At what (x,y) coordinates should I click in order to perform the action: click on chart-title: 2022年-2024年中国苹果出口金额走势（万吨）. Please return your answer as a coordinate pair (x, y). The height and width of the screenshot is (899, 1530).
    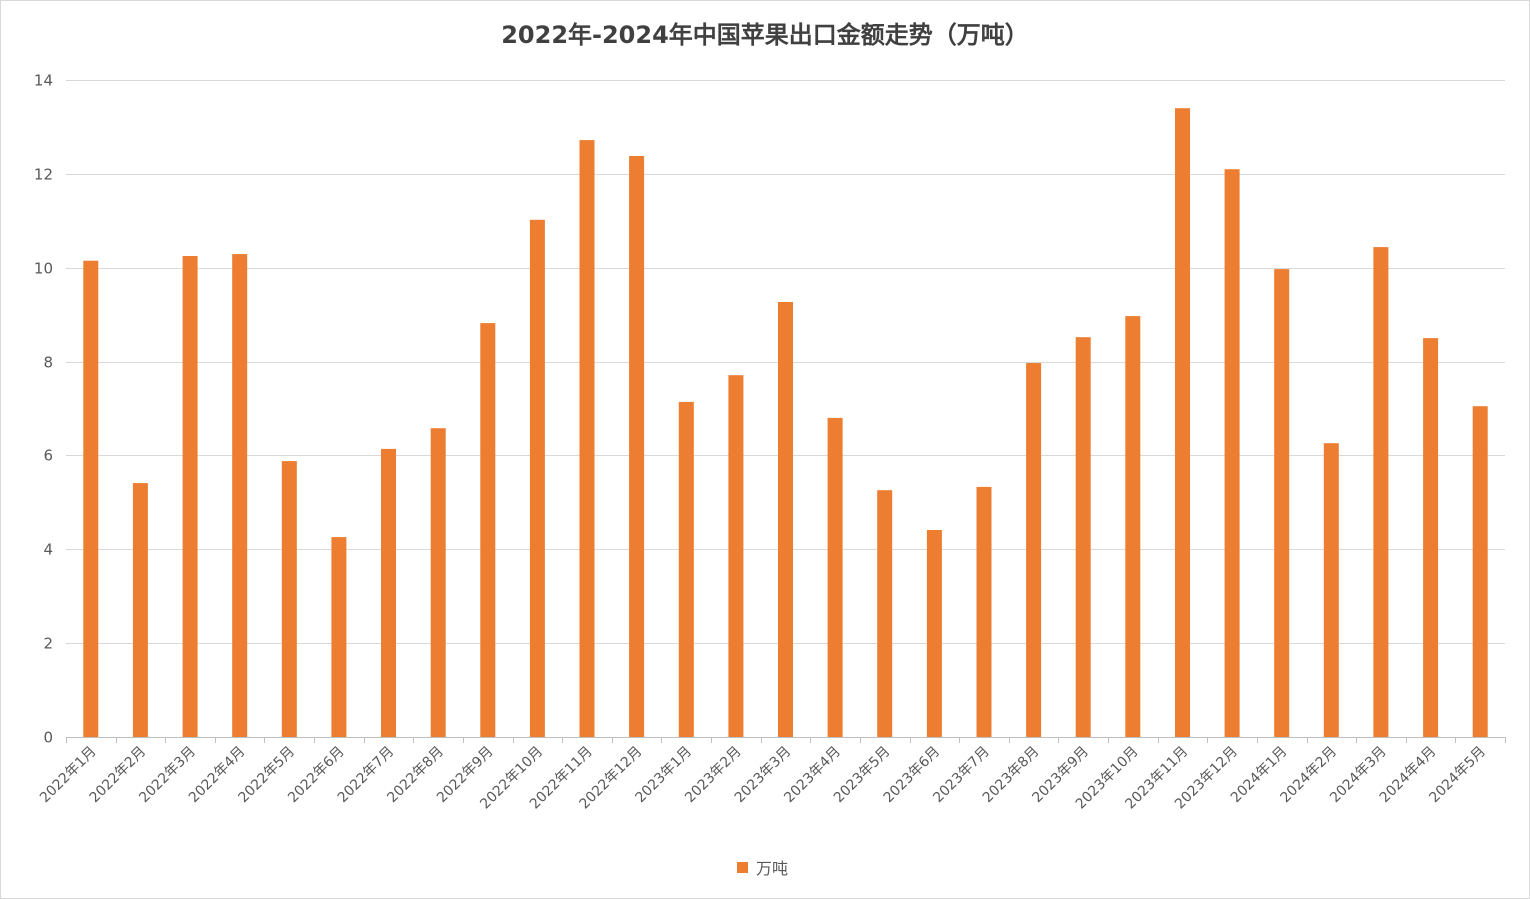
    Looking at the image, I should click on (765, 35).